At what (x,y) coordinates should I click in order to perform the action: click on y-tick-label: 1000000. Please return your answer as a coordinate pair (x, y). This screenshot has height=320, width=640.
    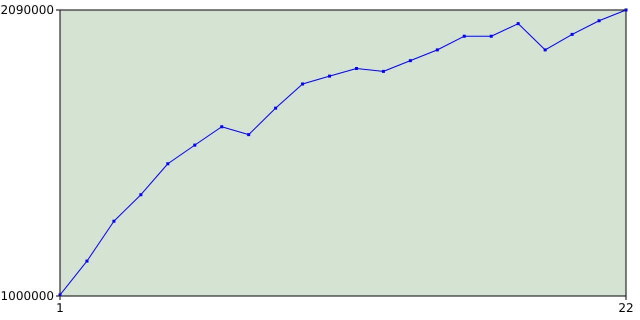
    Looking at the image, I should click on (27, 296).